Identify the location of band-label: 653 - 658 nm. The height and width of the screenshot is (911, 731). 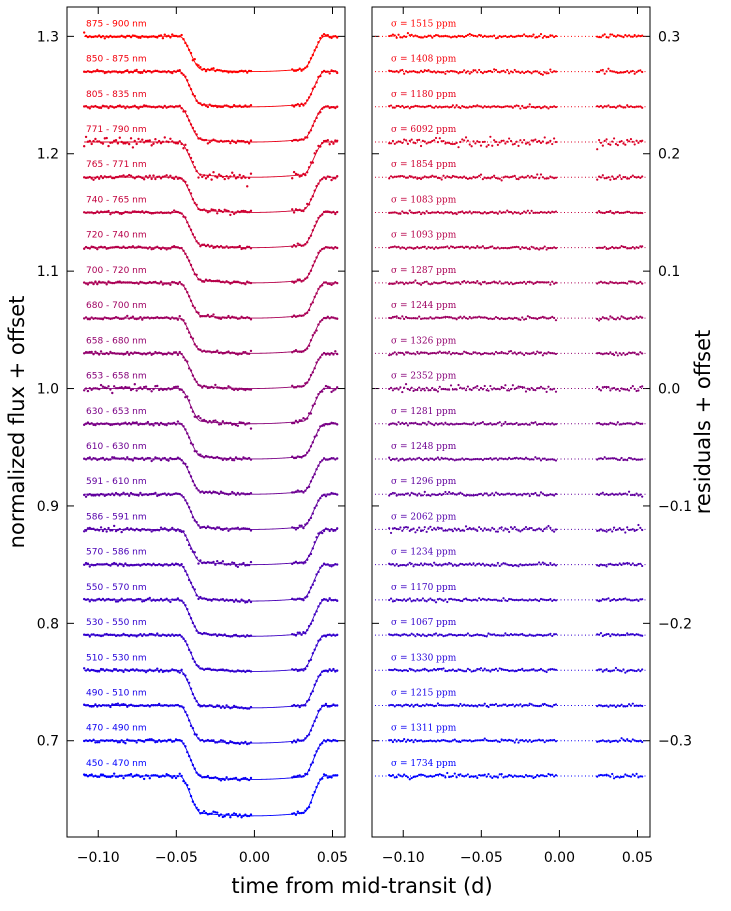
(116, 377).